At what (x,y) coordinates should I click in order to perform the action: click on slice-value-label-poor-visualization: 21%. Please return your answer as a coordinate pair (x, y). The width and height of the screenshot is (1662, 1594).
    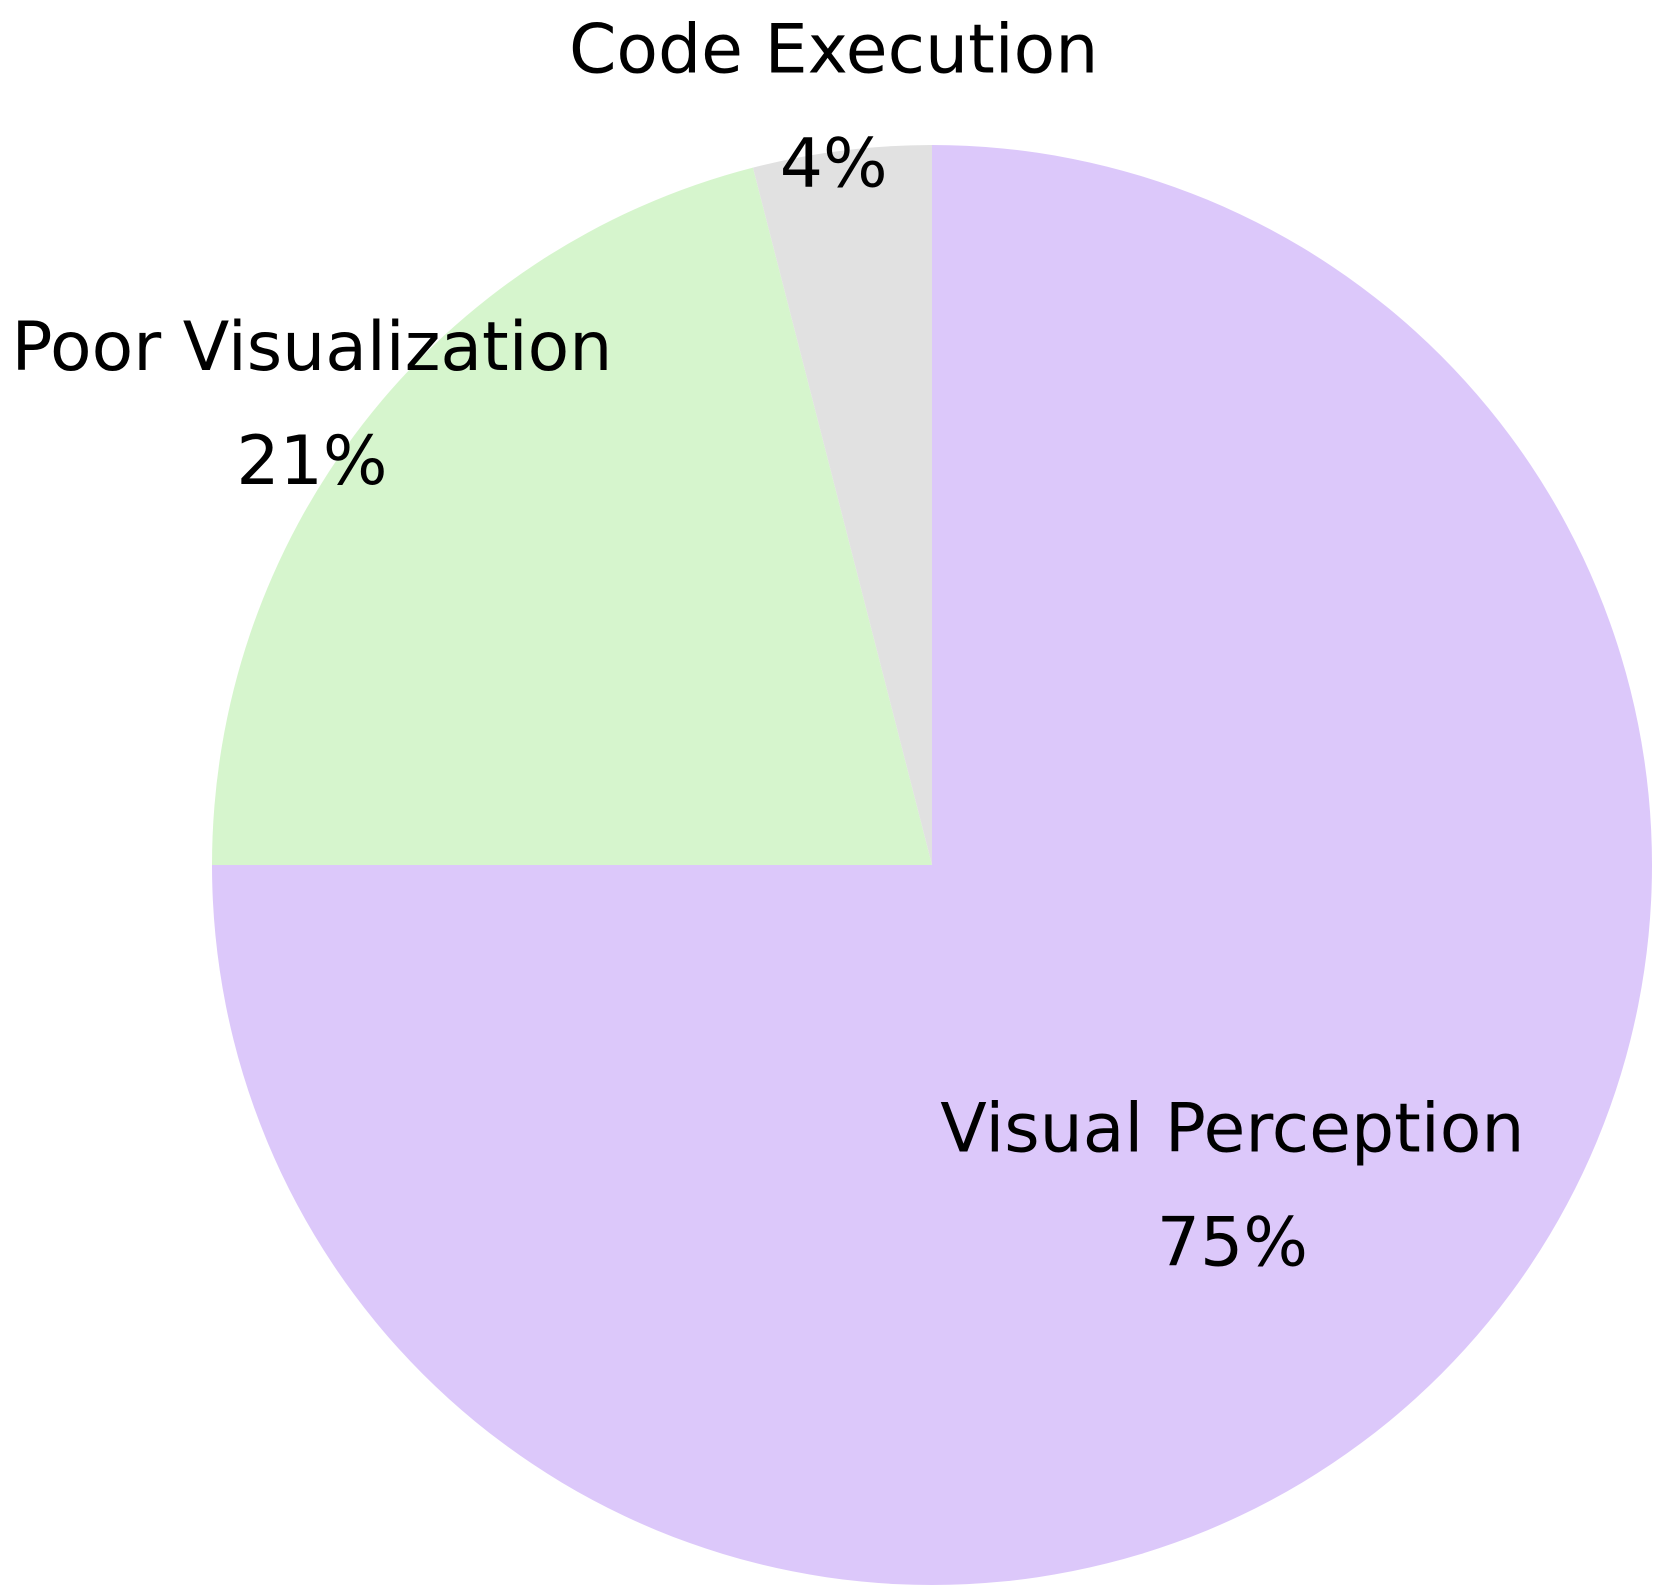
    Looking at the image, I should click on (311, 461).